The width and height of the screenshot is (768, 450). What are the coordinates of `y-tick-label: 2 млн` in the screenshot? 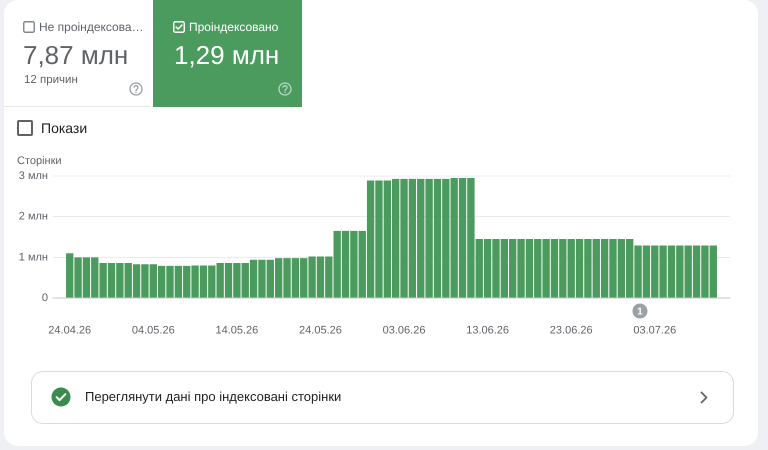 It's located at (33, 216).